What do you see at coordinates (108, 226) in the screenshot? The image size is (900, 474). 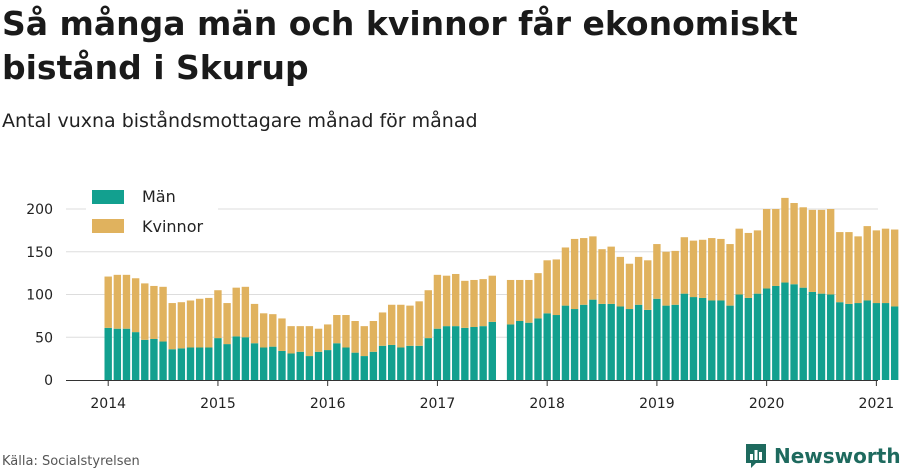 I see `legend-swatch-kvinnor` at bounding box center [108, 226].